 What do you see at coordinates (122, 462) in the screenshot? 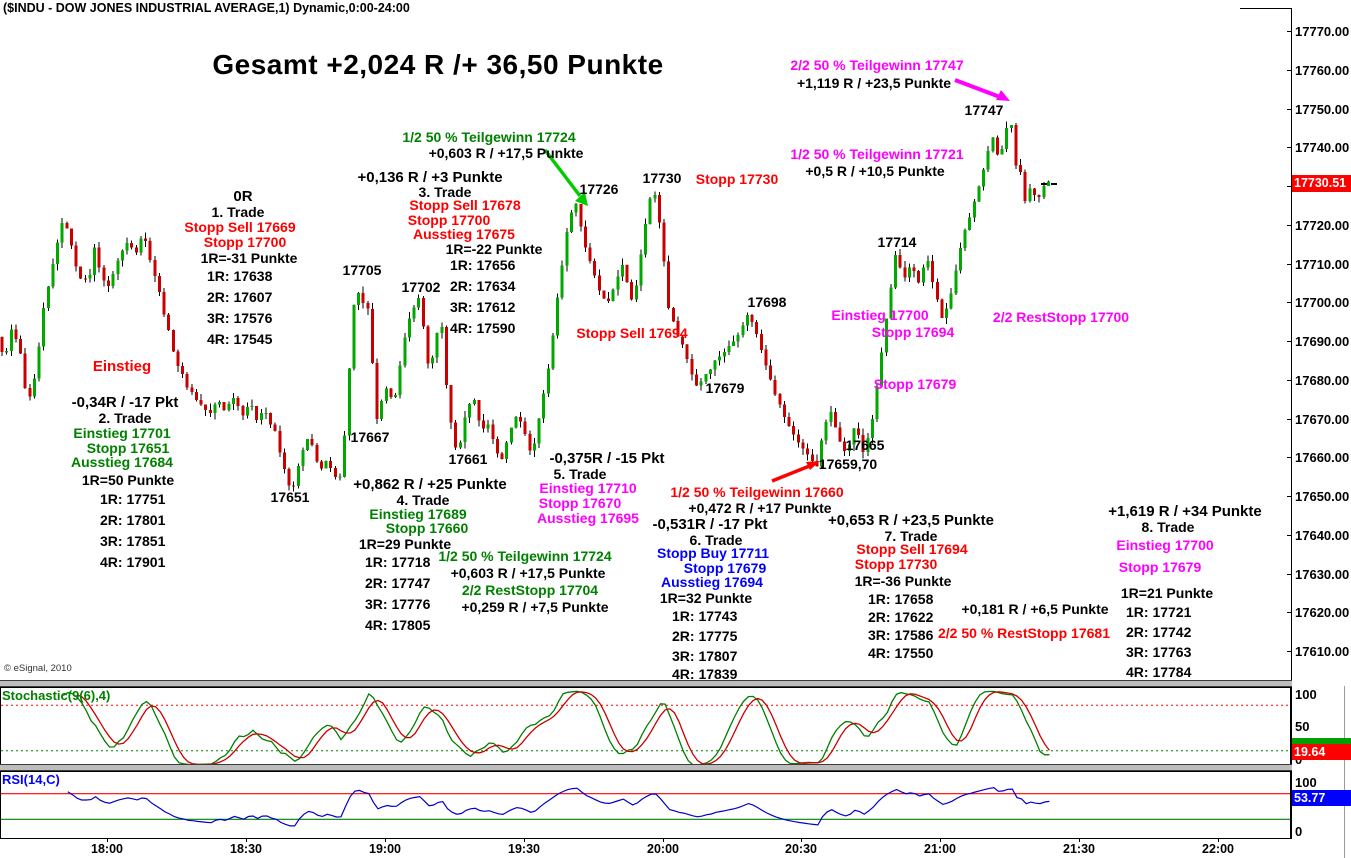
I see `trade-2-line: Ausstieg 17684` at bounding box center [122, 462].